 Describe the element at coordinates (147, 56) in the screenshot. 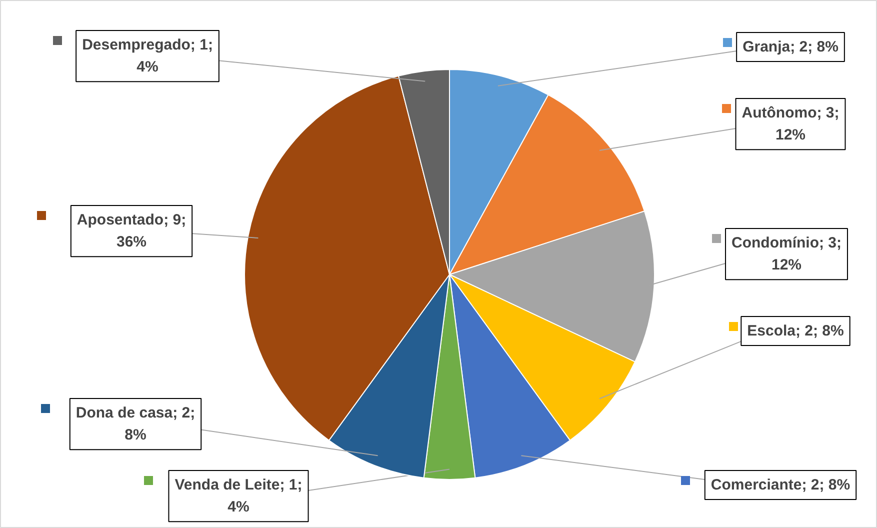

I see `legend-label: Desempregado; 1; 4%` at that location.